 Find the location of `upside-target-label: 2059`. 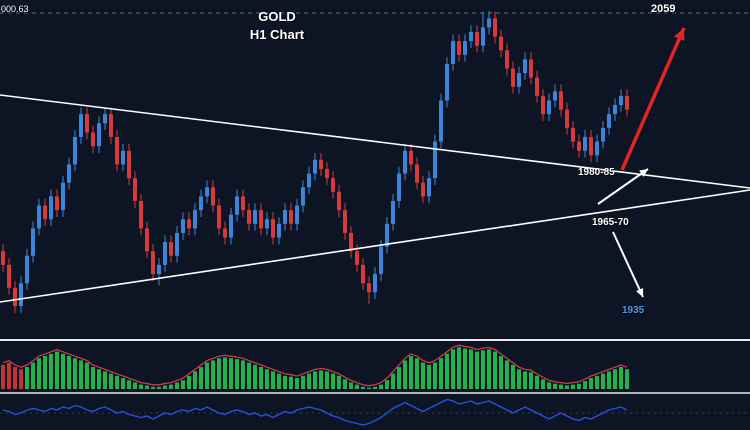

upside-target-label: 2059 is located at coordinates (663, 9).